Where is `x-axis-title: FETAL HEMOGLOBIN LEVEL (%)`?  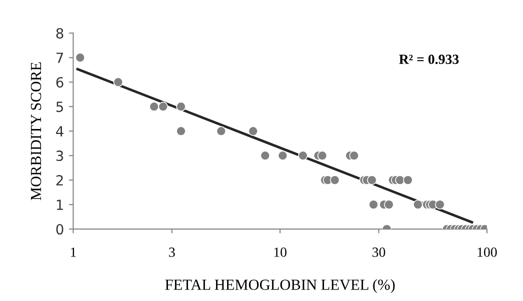 x-axis-title: FETAL HEMOGLOBIN LEVEL (%) is located at coordinates (280, 286).